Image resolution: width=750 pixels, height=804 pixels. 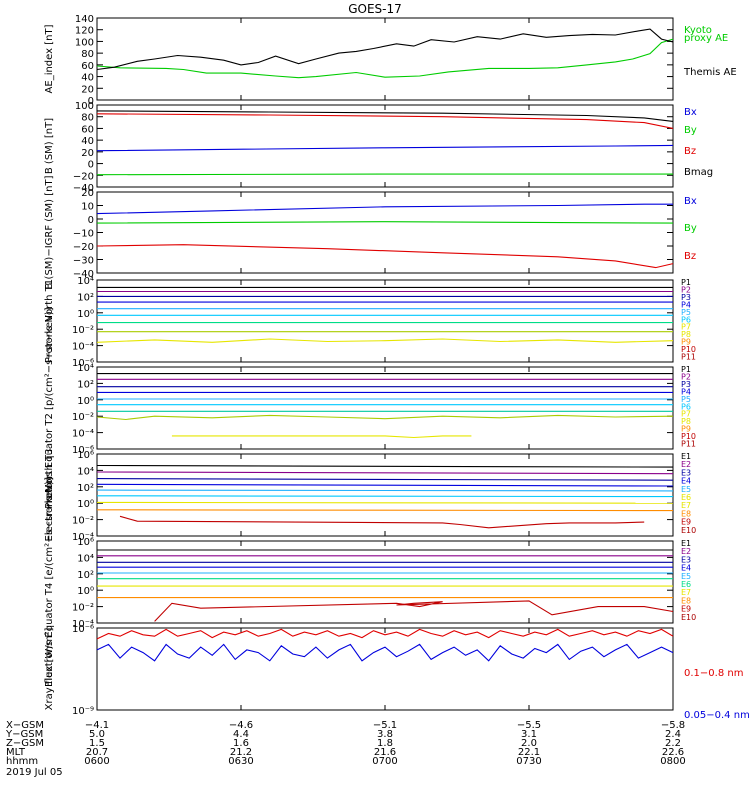 What do you see at coordinates (686, 312) in the screenshot?
I see `legend-entry: P5` at bounding box center [686, 312].